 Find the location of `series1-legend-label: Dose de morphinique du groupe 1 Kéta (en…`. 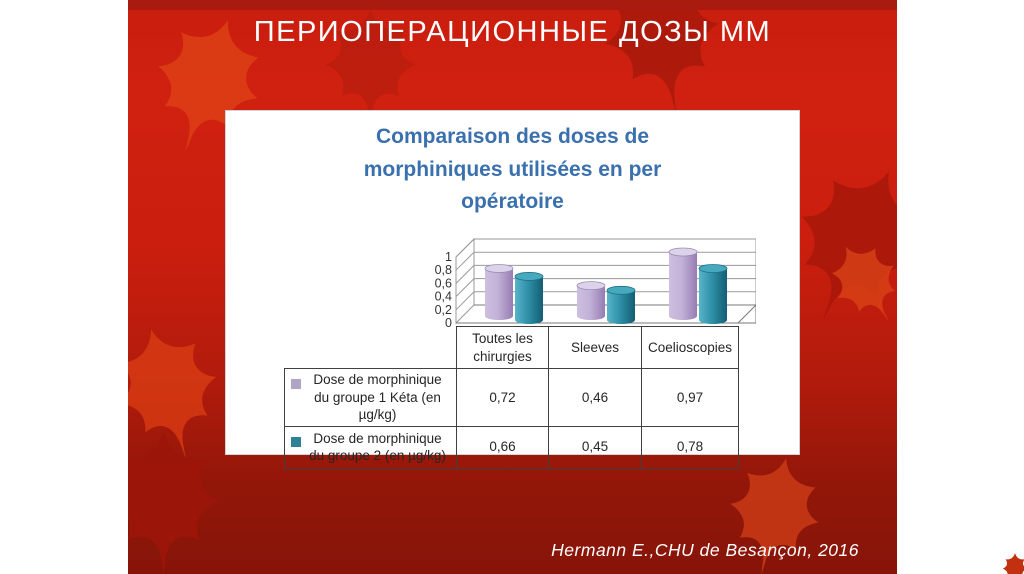

series1-legend-label: Dose de morphinique du groupe 1 Kéta (en… is located at coordinates (377, 397).